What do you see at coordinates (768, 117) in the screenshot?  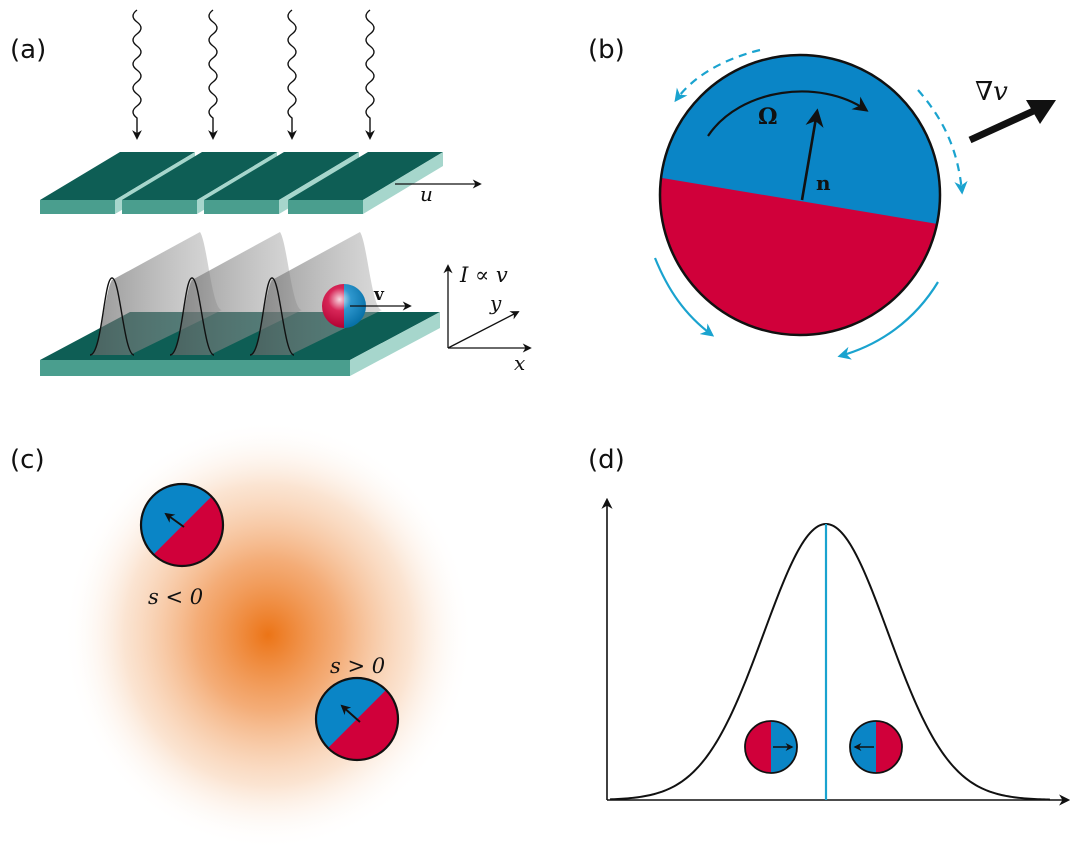 I see `omega-label: Ω` at bounding box center [768, 117].